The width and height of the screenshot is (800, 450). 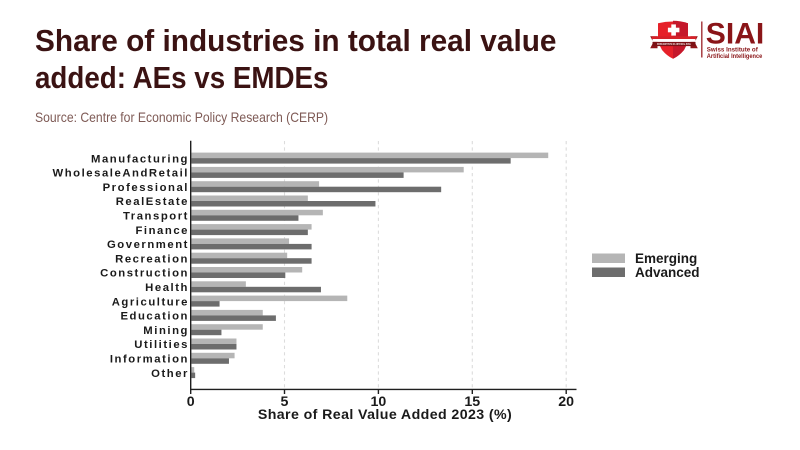 I want to click on svg-text: Agriculture, so click(x=150, y=302).